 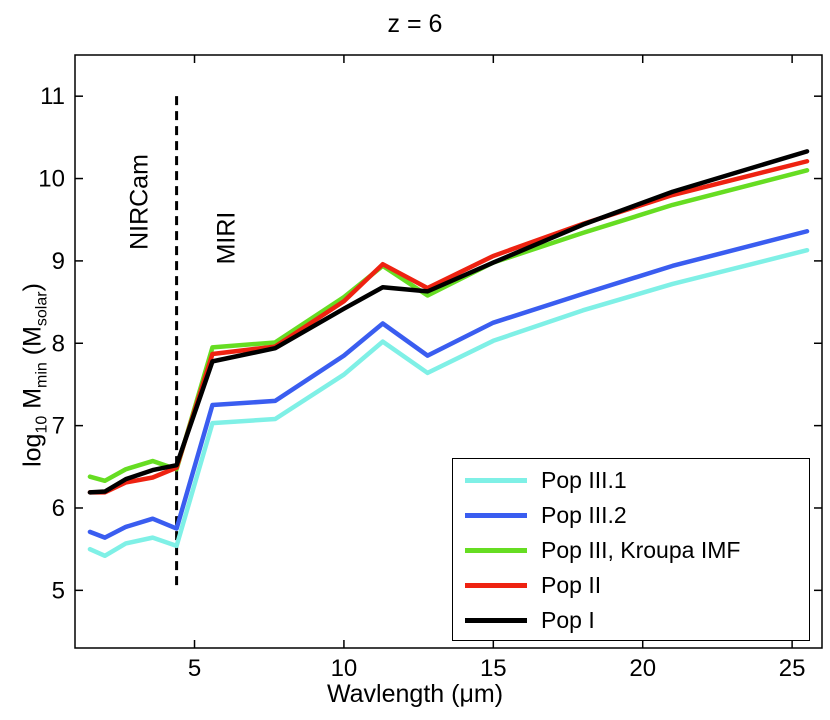 I want to click on x-tick-label: 20, so click(x=642, y=668).